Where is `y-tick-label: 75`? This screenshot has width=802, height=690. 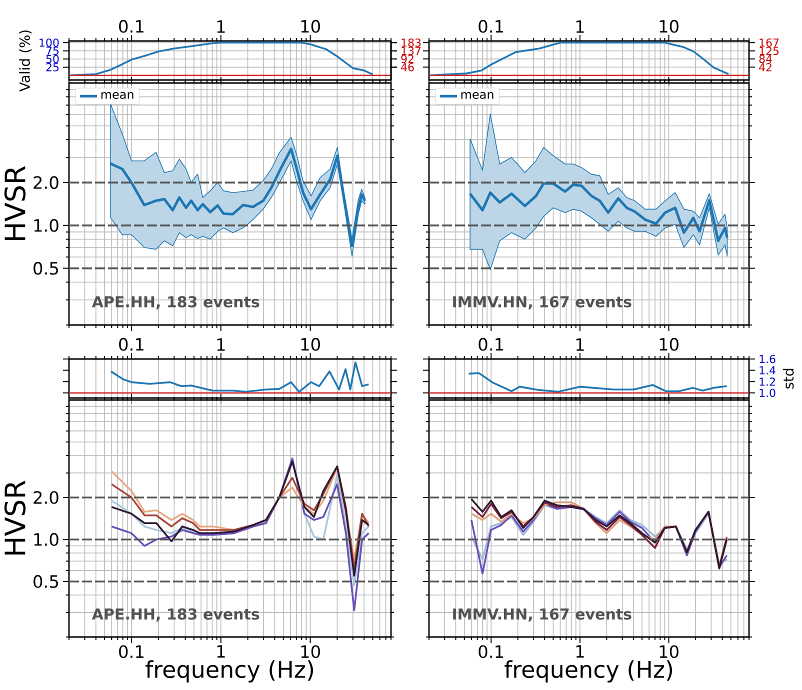 y-tick-label: 75 is located at coordinates (52, 50).